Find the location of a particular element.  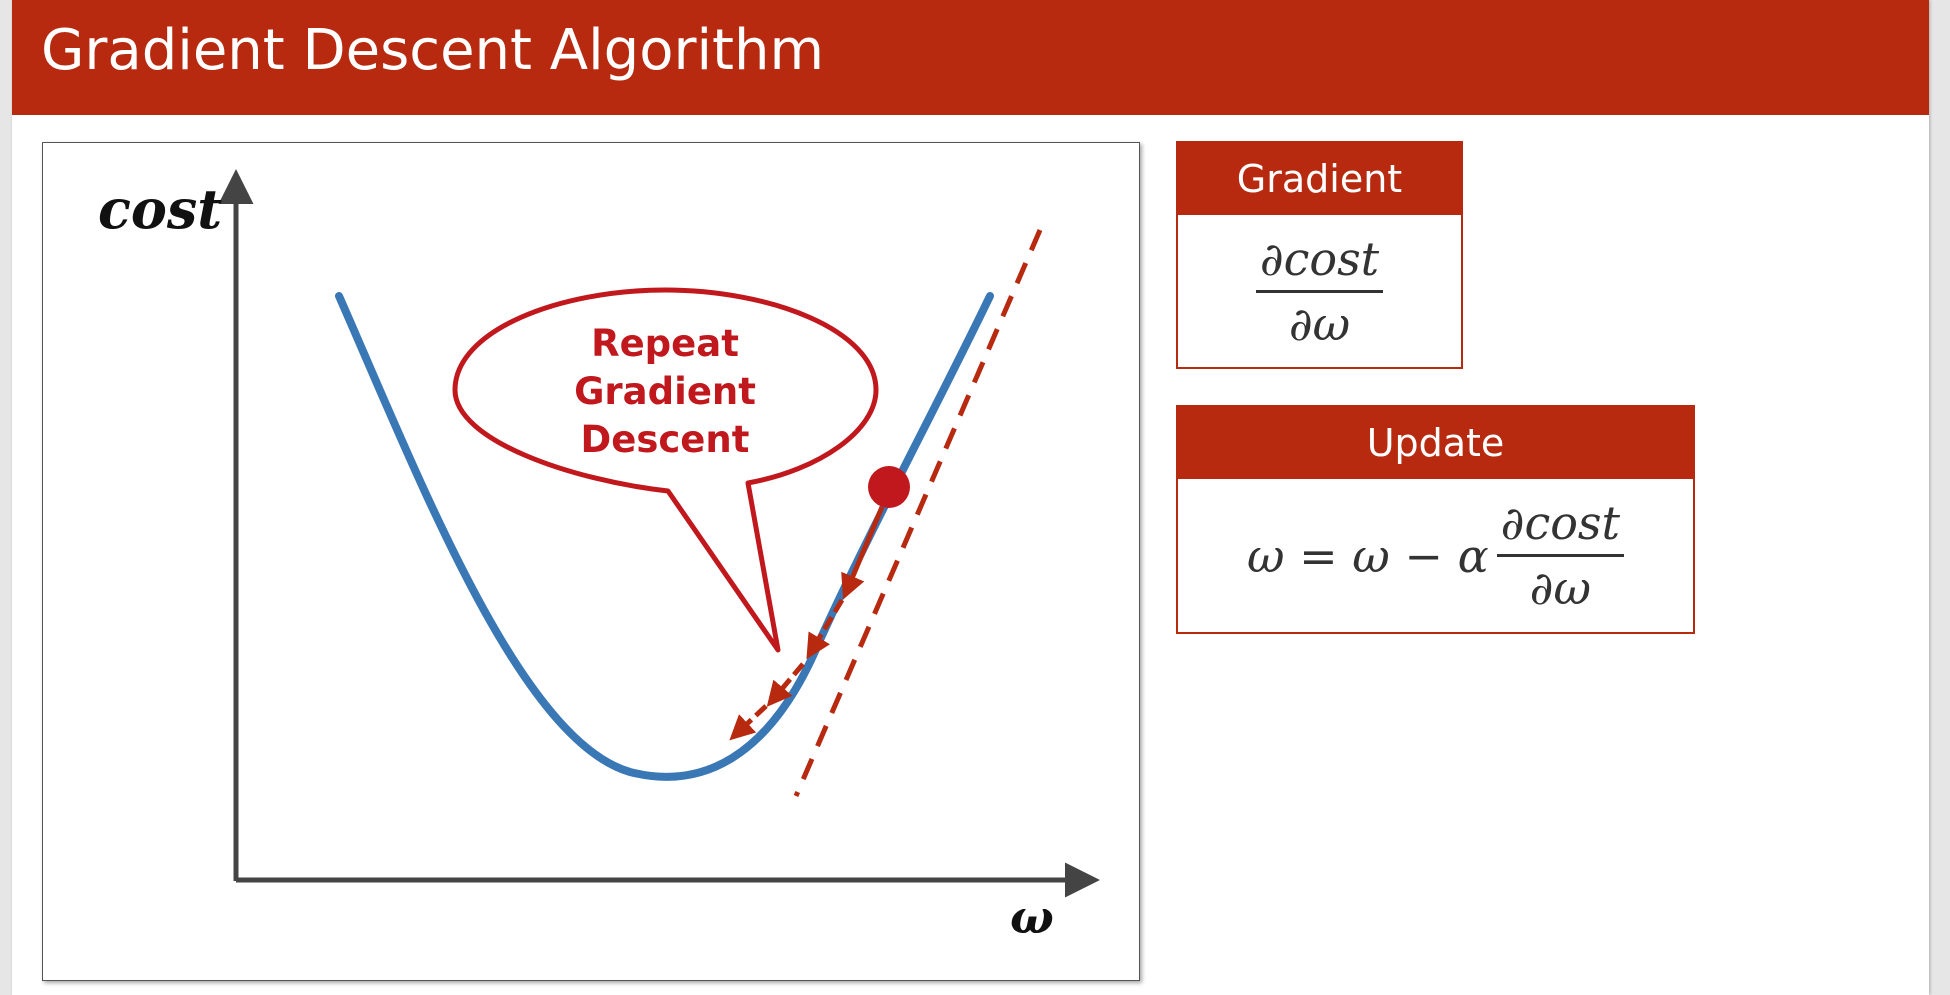

callout-bubble is located at coordinates (665, 470).